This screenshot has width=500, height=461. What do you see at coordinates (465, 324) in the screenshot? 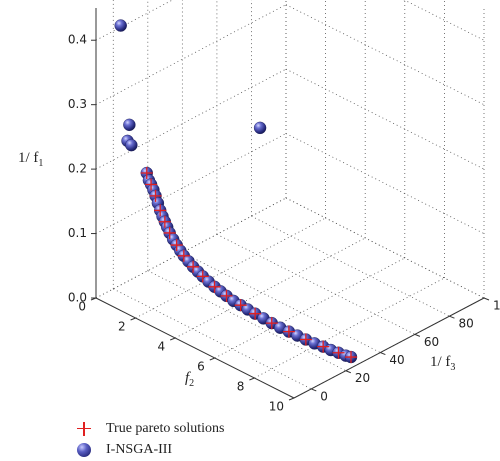
I see `y-tick-label: 80` at bounding box center [465, 324].